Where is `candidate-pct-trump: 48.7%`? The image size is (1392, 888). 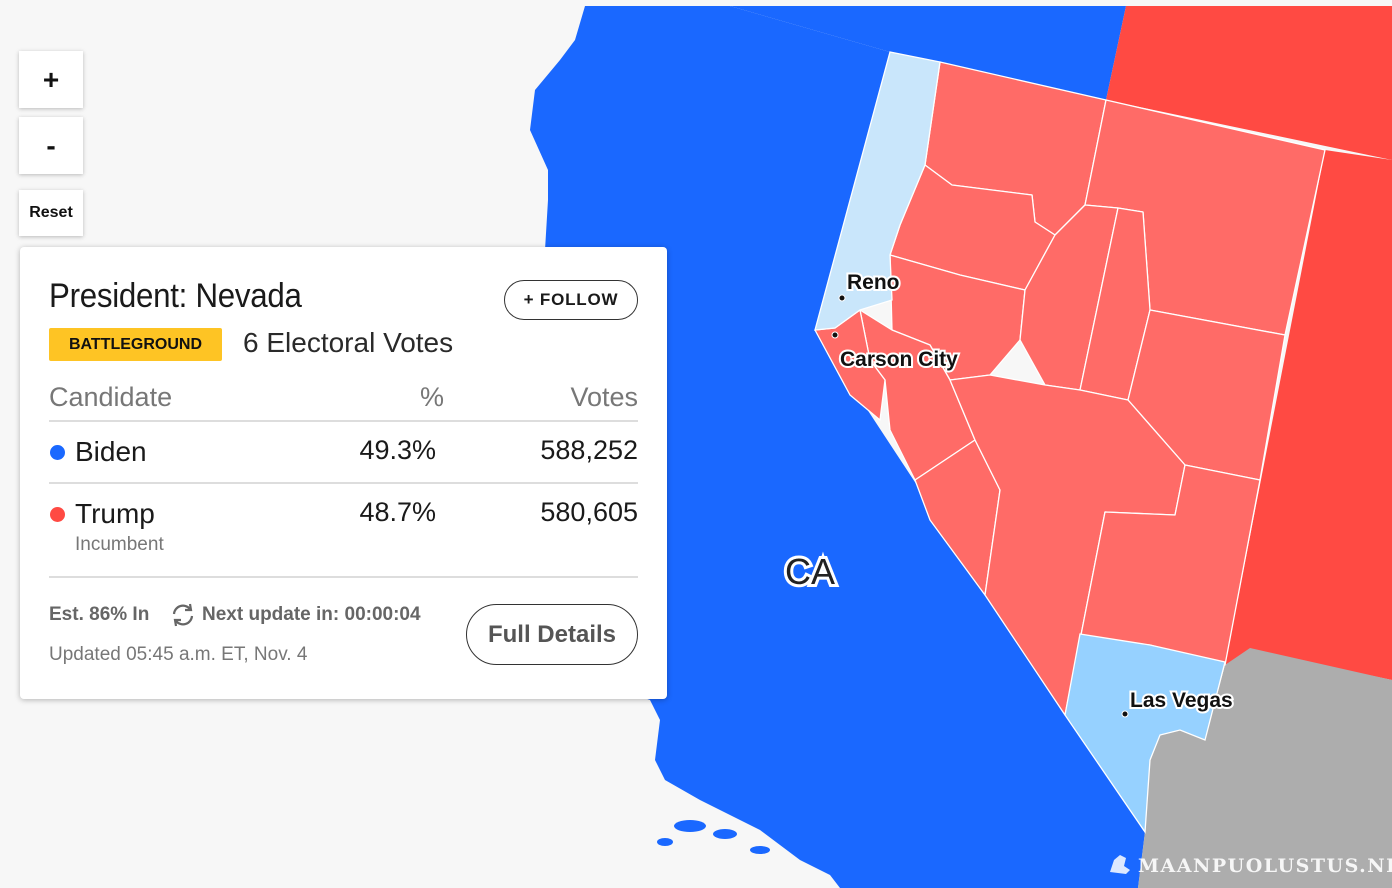
candidate-pct-trump: 48.7% is located at coordinates (397, 512).